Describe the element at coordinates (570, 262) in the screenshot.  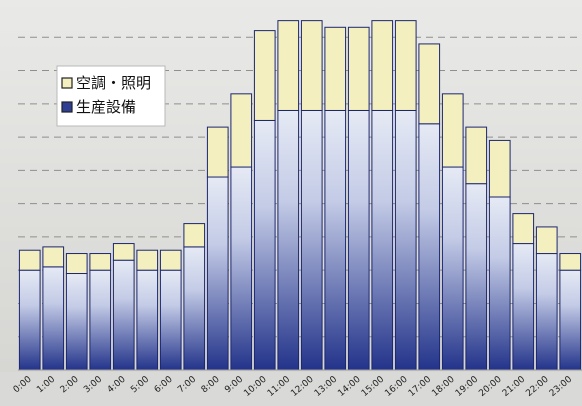
I see `bar-hvac-lighting-23:00` at that location.